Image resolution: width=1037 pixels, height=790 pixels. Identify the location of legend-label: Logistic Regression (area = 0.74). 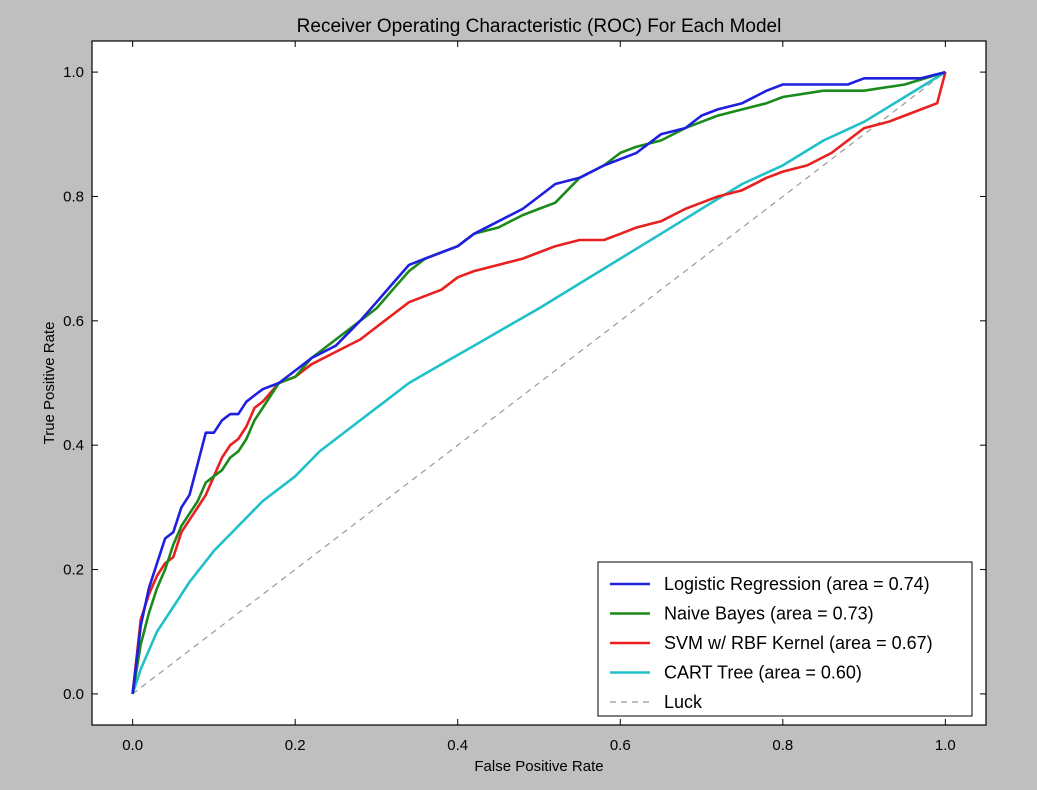
(797, 584).